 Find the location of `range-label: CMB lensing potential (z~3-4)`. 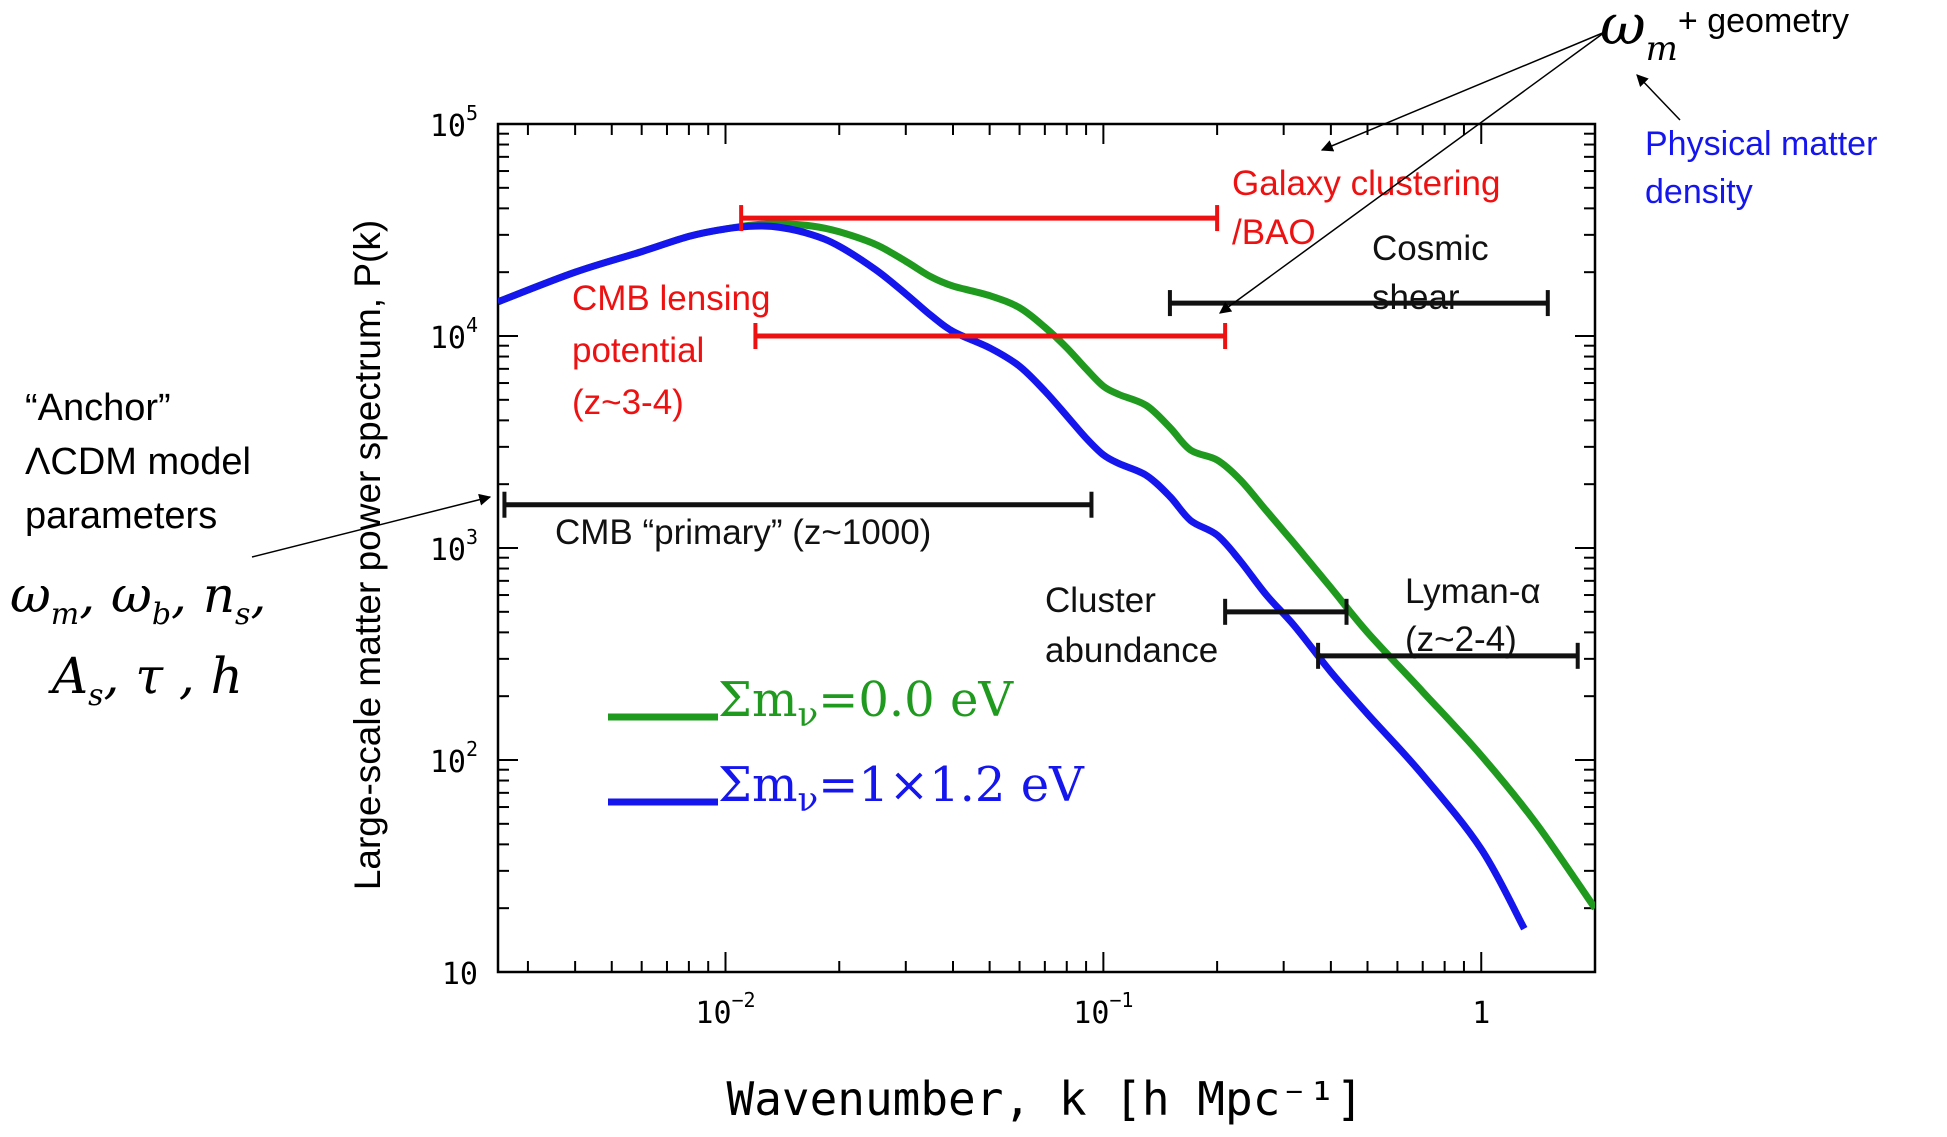

range-label: CMB lensing potential (z~3-4) is located at coordinates (671, 350).